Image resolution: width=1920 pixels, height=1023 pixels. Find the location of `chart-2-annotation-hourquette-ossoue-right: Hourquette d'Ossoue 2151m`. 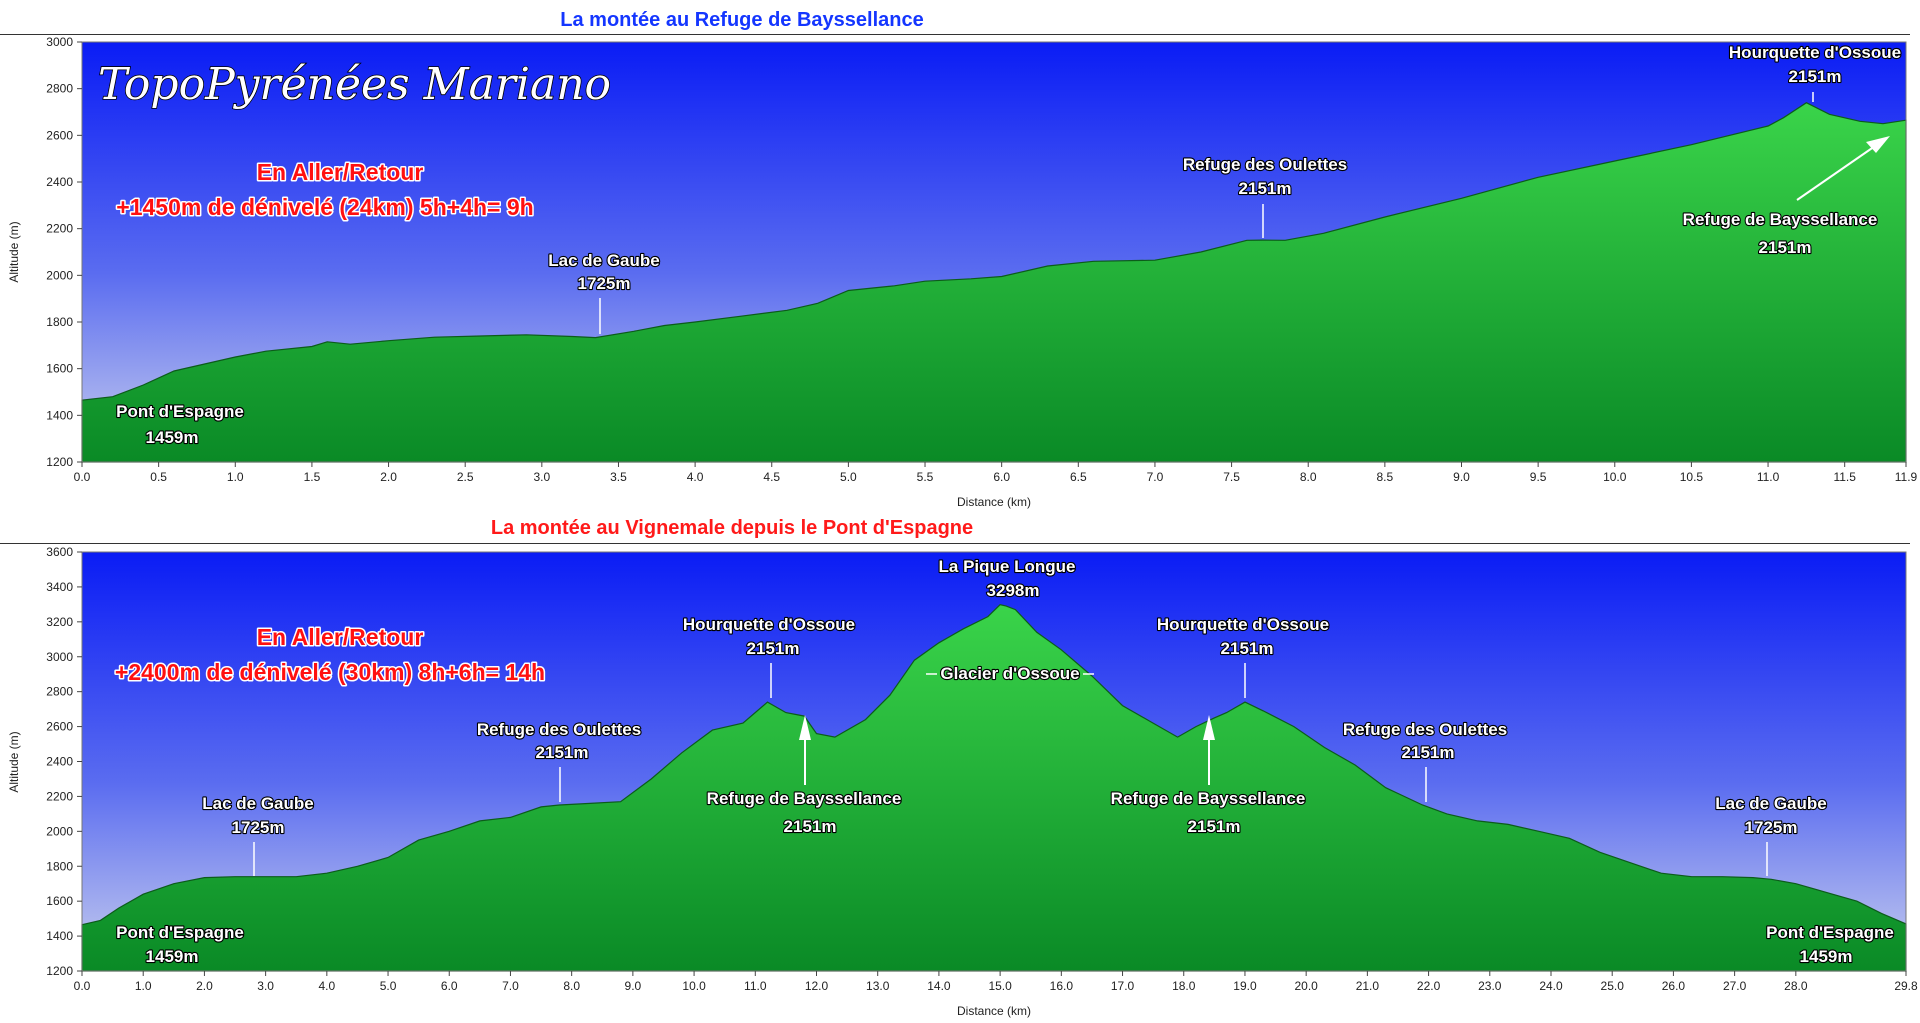

chart-2-annotation-hourquette-ossoue-right: Hourquette d'Ossoue 2151m is located at coordinates (1243, 656).